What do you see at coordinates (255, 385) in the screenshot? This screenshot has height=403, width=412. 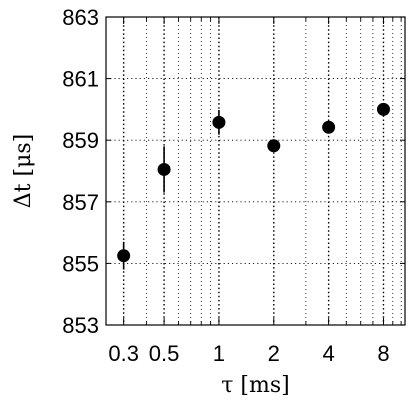 I see `x-axis-label: τ [ms]` at bounding box center [255, 385].